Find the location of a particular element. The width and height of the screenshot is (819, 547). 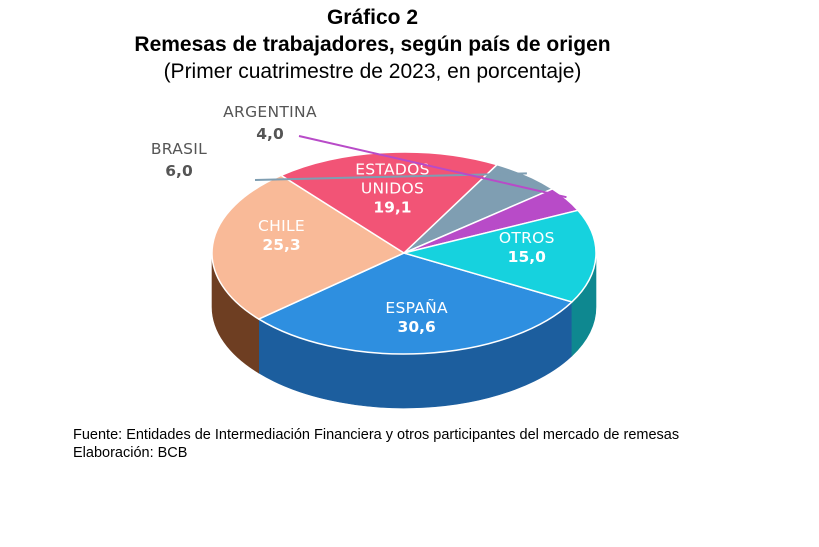

slice-value-estados-unidos: 19,1 is located at coordinates (392, 208).